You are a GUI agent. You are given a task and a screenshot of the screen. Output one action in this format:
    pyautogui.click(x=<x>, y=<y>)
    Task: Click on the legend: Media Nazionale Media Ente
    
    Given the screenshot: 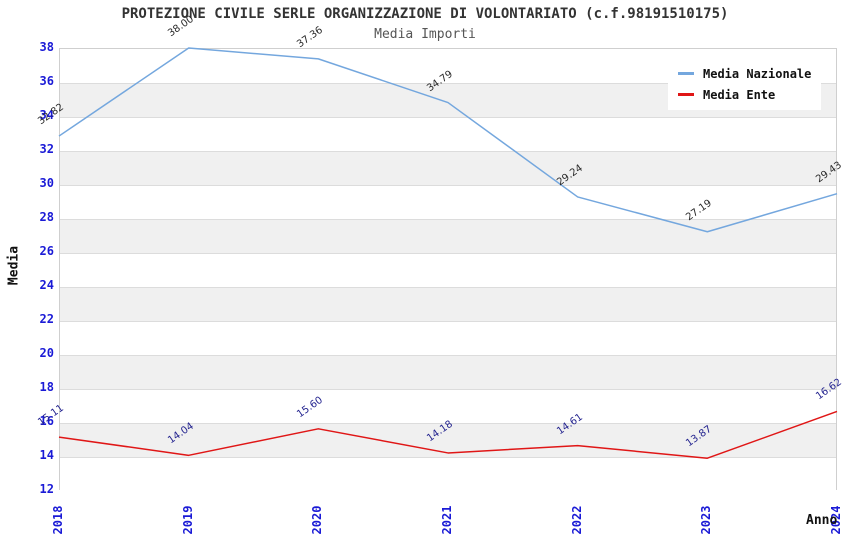 What is the action you would take?
    pyautogui.click(x=745, y=84)
    